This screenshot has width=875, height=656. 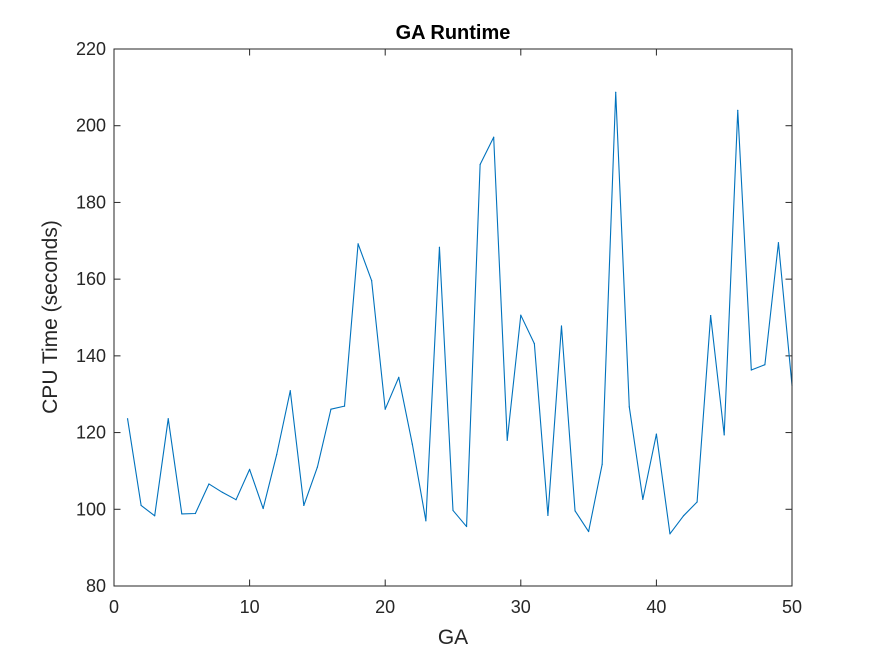 What do you see at coordinates (385, 607) in the screenshot?
I see `x-tick-label-2: 20` at bounding box center [385, 607].